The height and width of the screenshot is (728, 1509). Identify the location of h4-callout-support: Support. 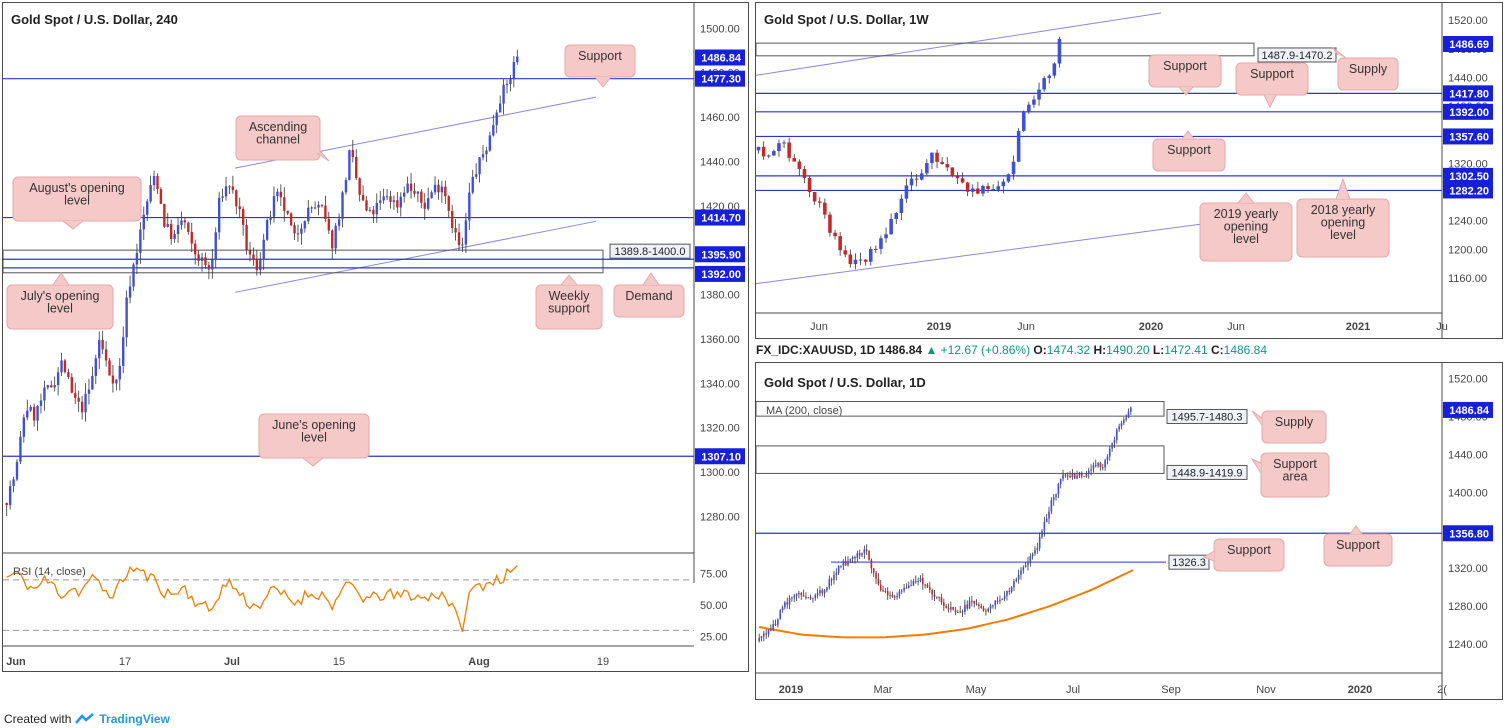
(600, 66).